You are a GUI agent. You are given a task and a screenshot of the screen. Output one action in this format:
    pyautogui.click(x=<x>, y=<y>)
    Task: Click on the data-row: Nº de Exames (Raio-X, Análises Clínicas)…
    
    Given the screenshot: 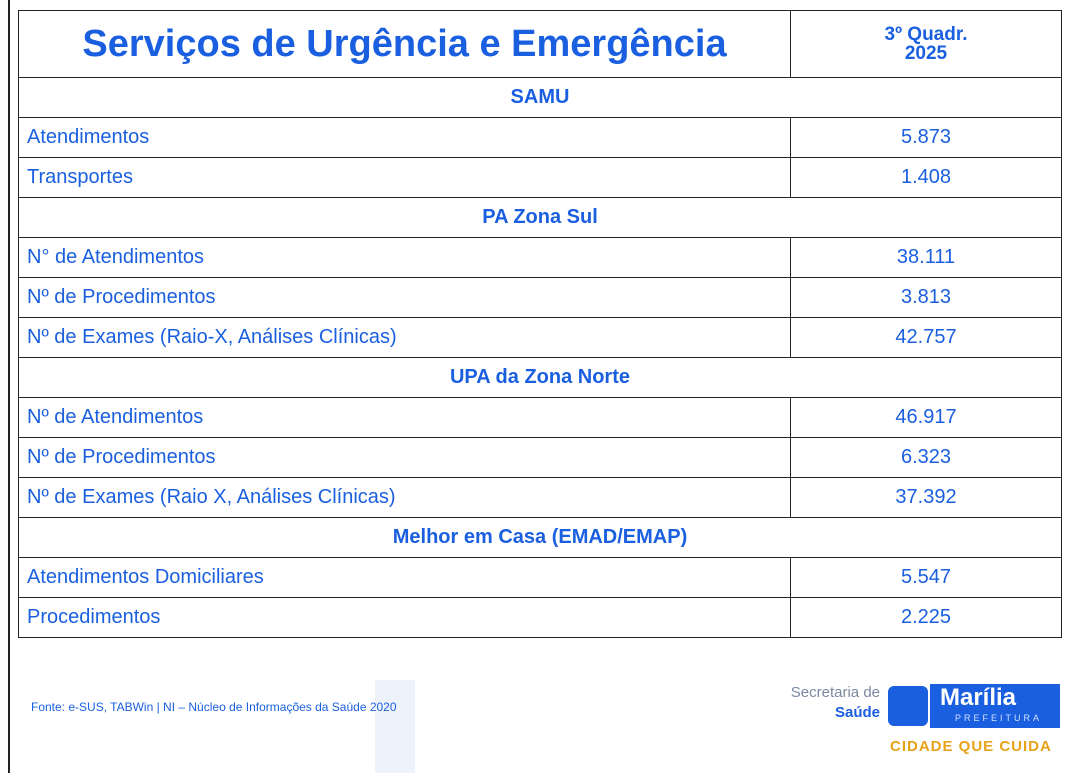 What is the action you would take?
    pyautogui.click(x=540, y=337)
    